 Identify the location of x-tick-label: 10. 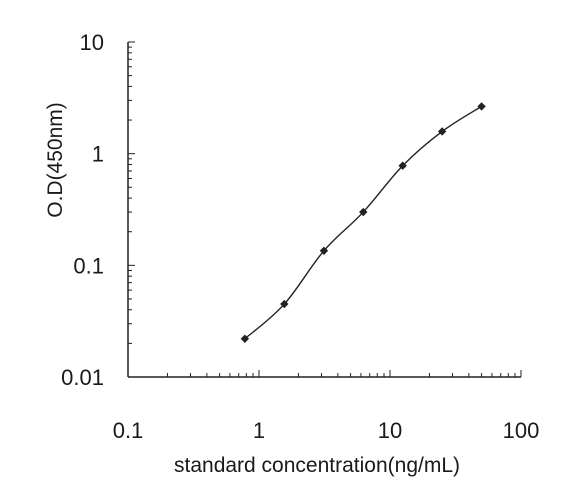
(390, 430).